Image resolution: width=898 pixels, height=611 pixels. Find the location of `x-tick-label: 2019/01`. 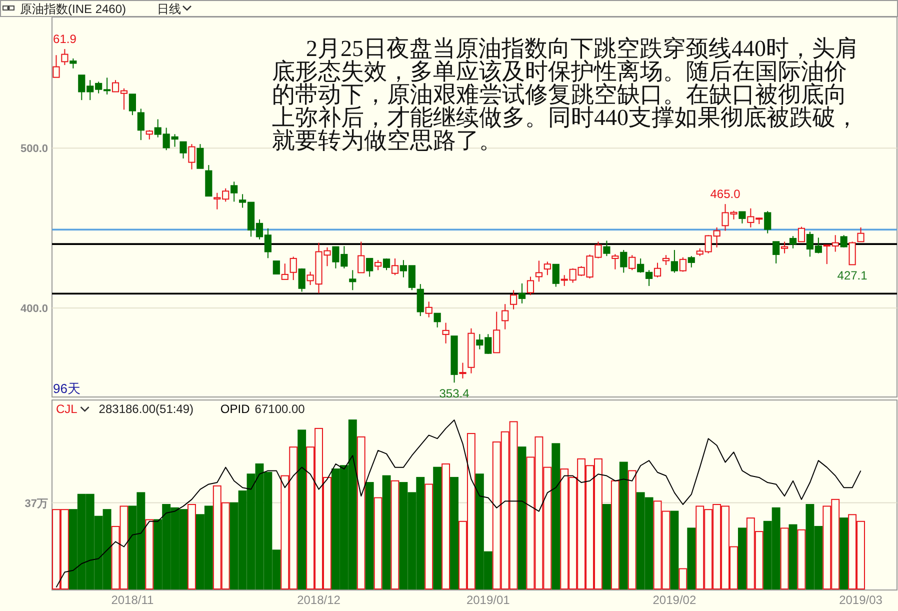

x-tick-label: 2019/01 is located at coordinates (488, 600).